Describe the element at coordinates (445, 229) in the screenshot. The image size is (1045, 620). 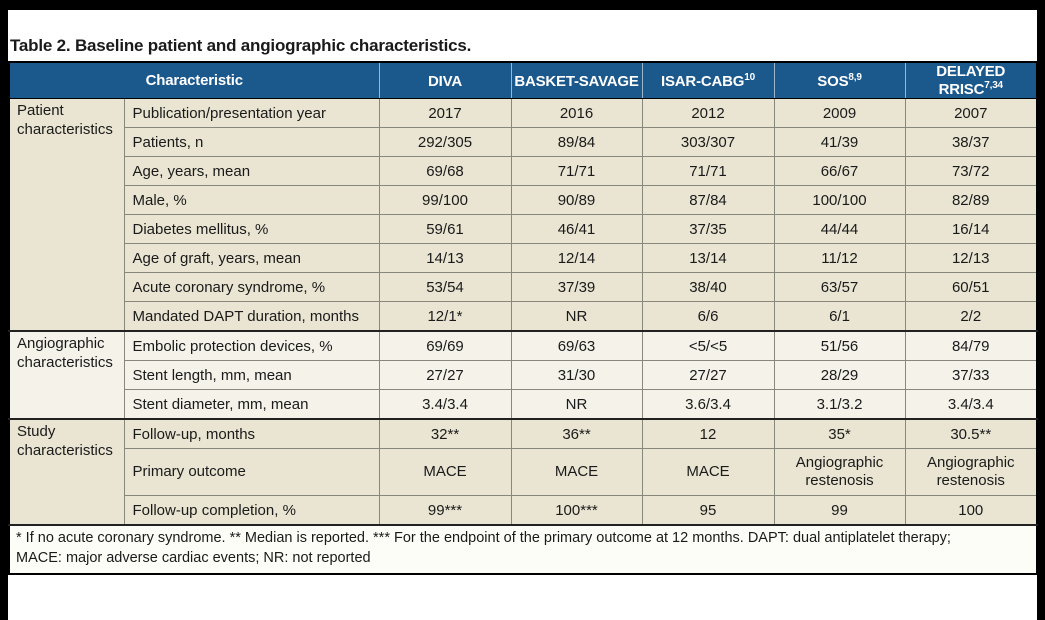
I see `cell-value: 59/61` at that location.